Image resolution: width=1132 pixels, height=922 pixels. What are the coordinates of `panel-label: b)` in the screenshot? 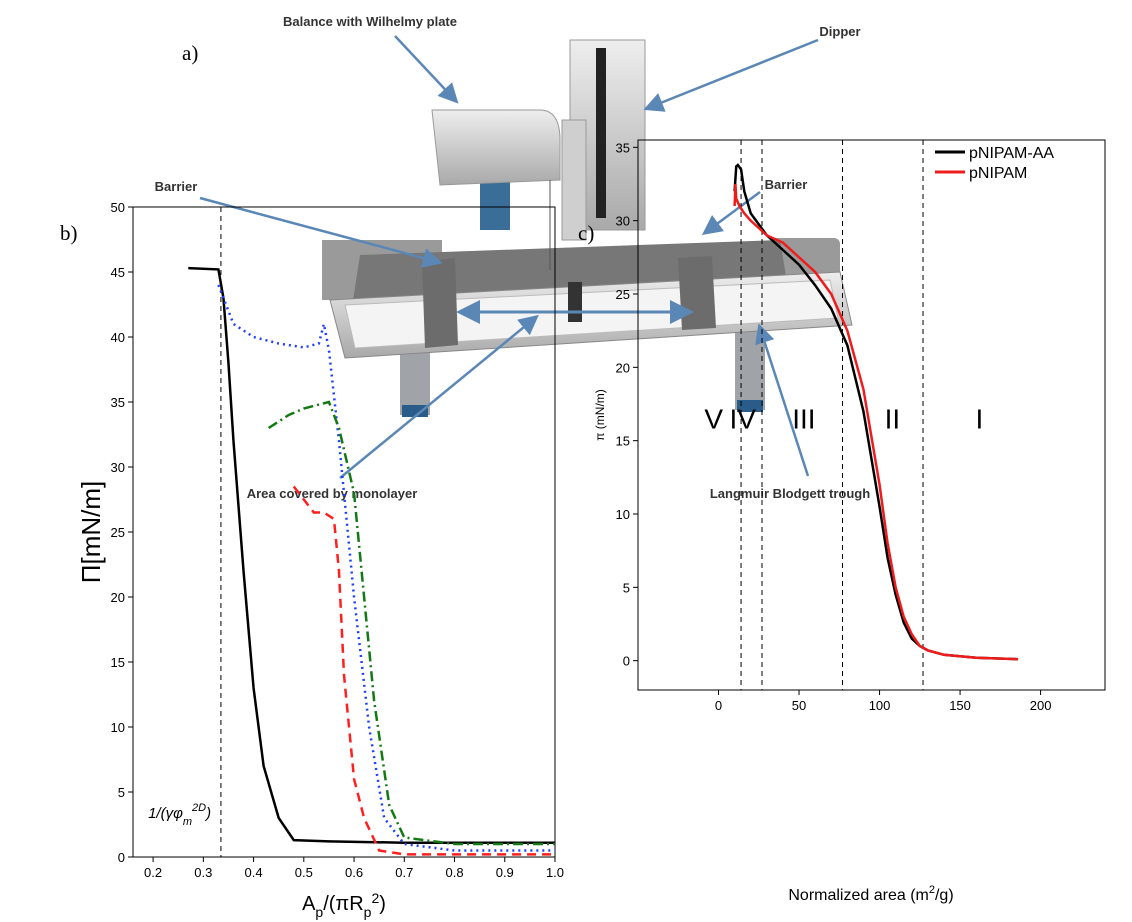 It's located at (69, 233).